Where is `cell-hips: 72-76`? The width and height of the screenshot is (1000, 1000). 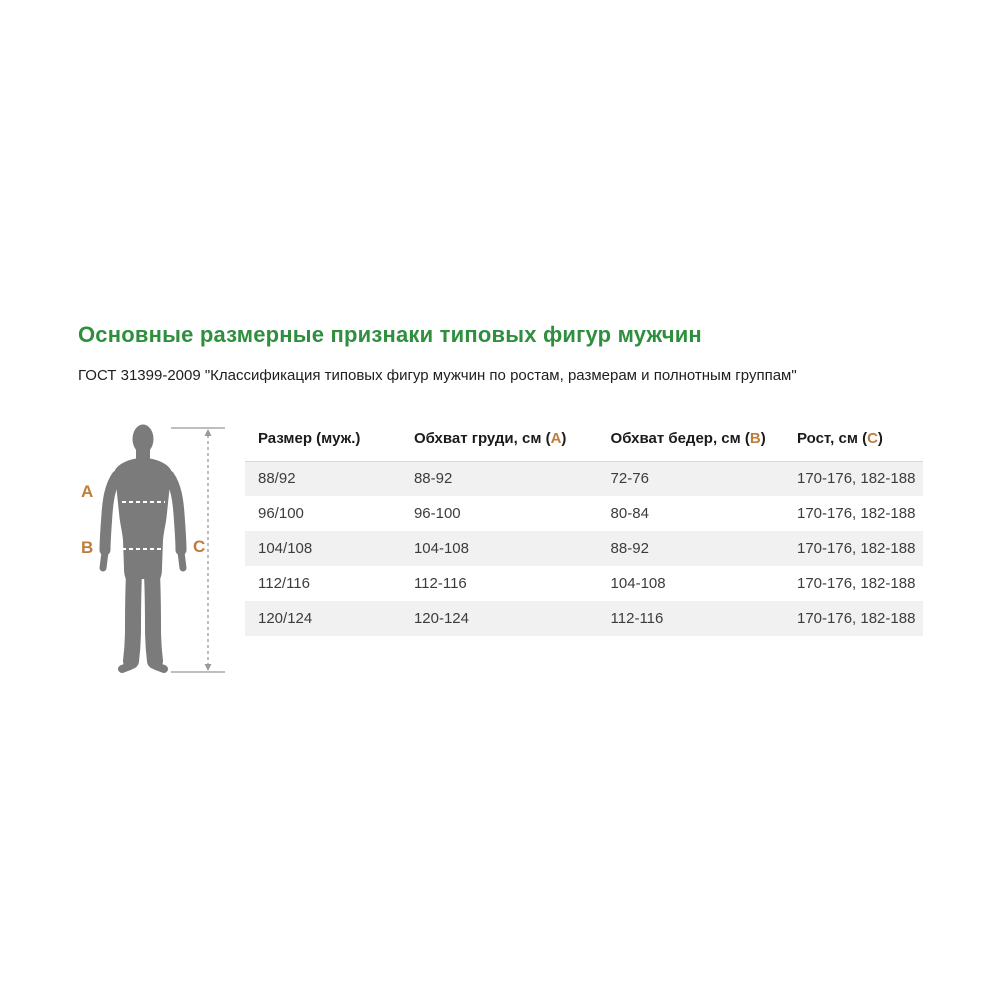 cell-hips: 72-76 is located at coordinates (629, 479).